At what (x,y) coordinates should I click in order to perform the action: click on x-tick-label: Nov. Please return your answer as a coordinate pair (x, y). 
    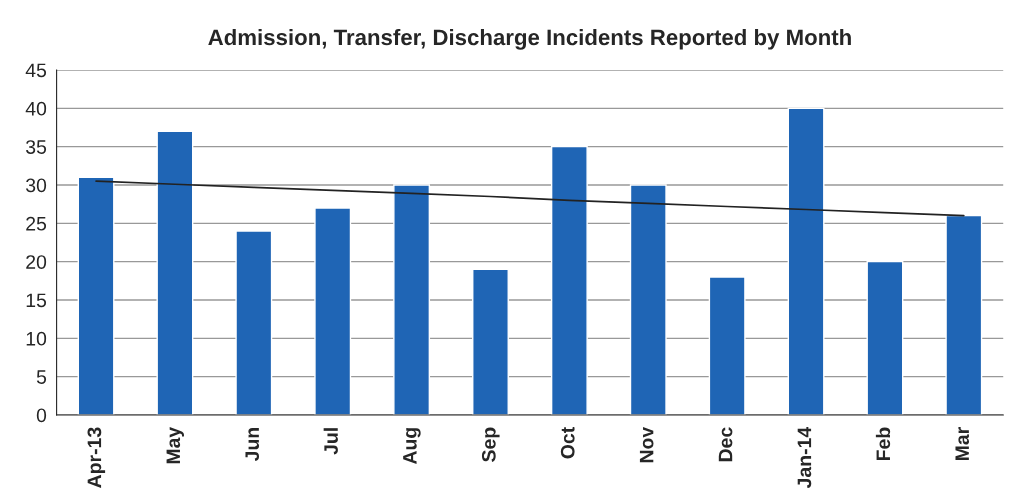
    Looking at the image, I should click on (646, 444).